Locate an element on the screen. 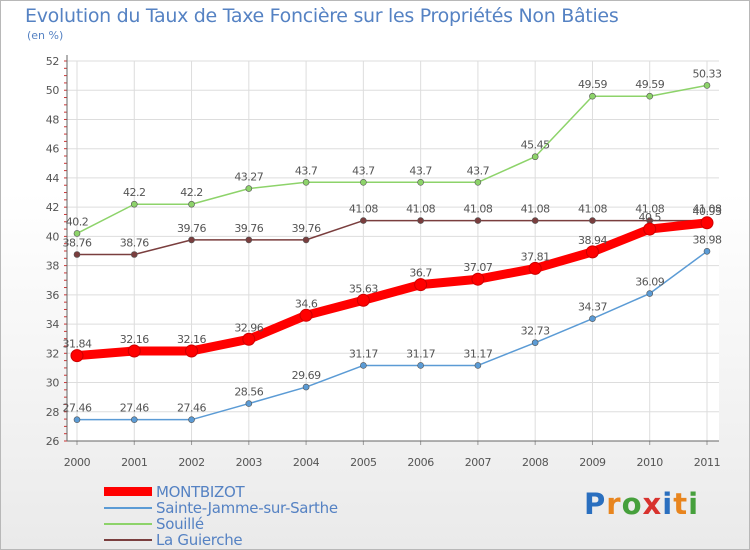 The height and width of the screenshot is (550, 750). proxiti-logo: Proxiti is located at coordinates (641, 504).